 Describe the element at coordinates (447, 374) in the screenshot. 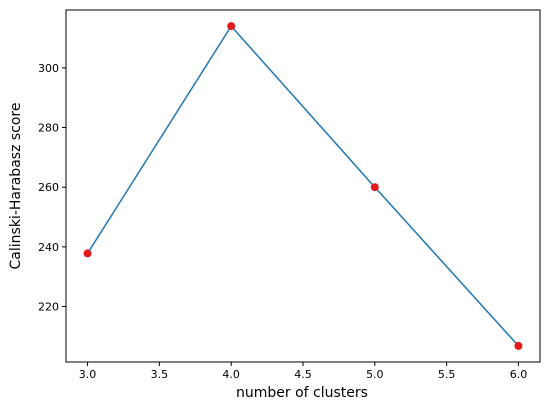

I see `x-tick-label: 5.5` at that location.